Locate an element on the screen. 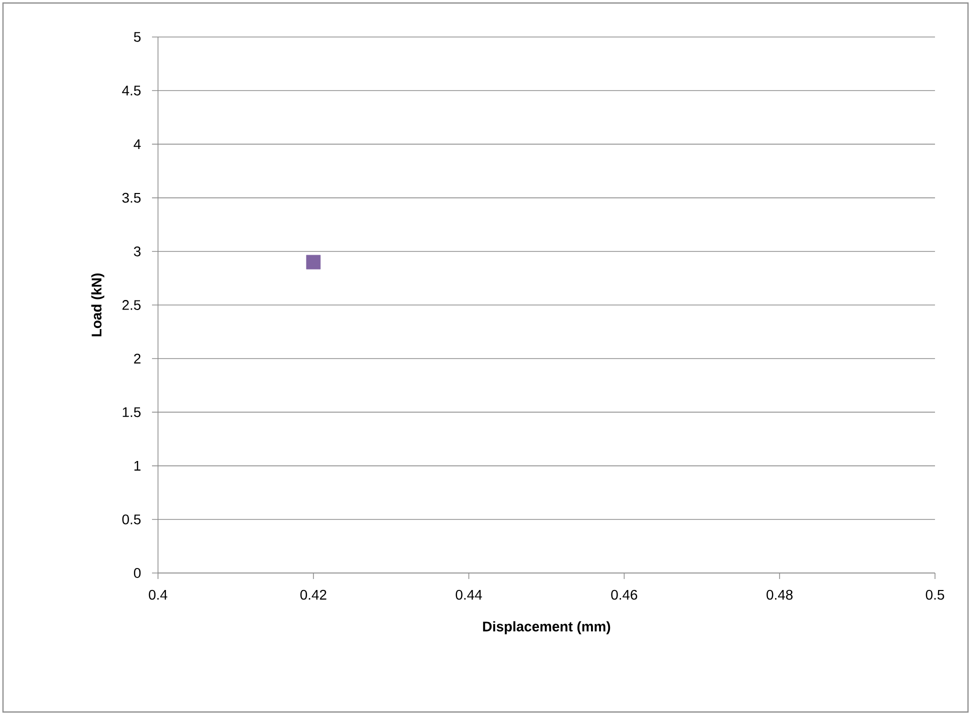 The width and height of the screenshot is (972, 715). x-tick-label: 0.46 is located at coordinates (624, 595).